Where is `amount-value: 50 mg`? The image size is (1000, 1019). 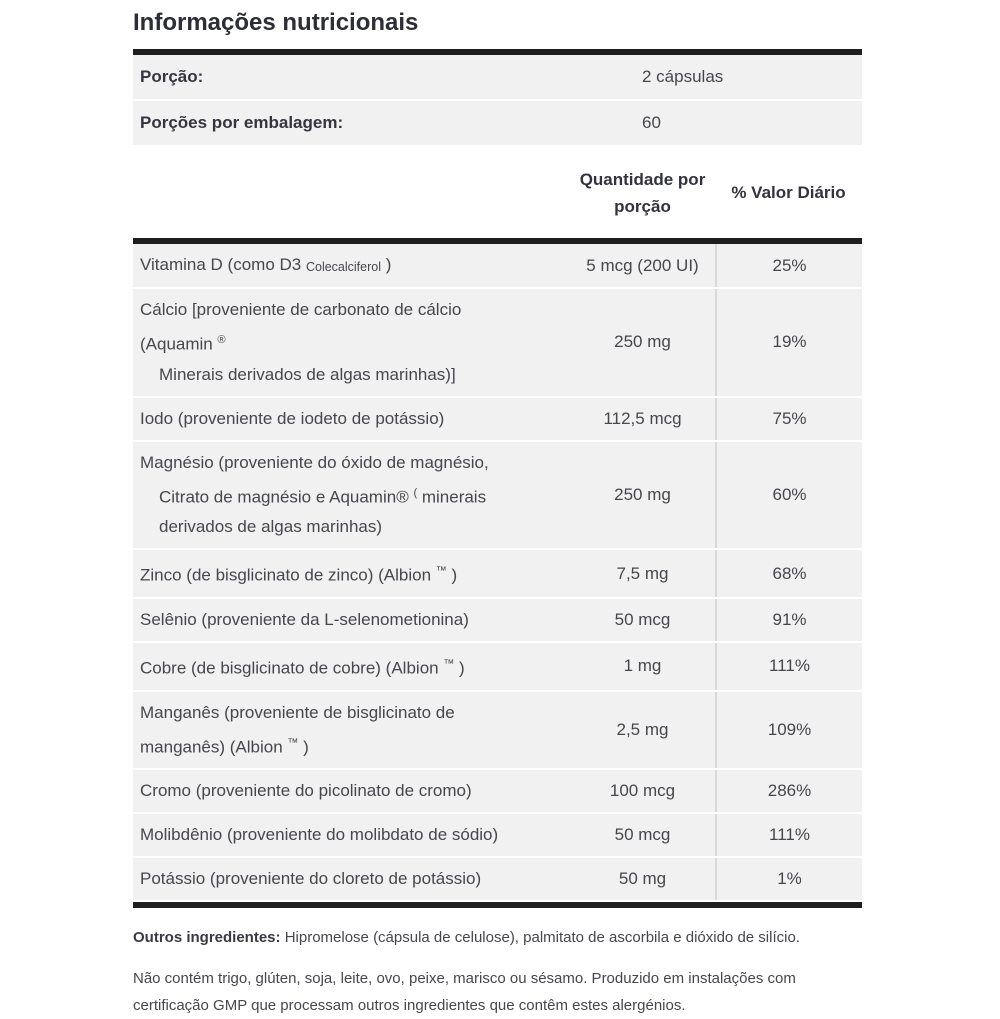
amount-value: 50 mg is located at coordinates (642, 879).